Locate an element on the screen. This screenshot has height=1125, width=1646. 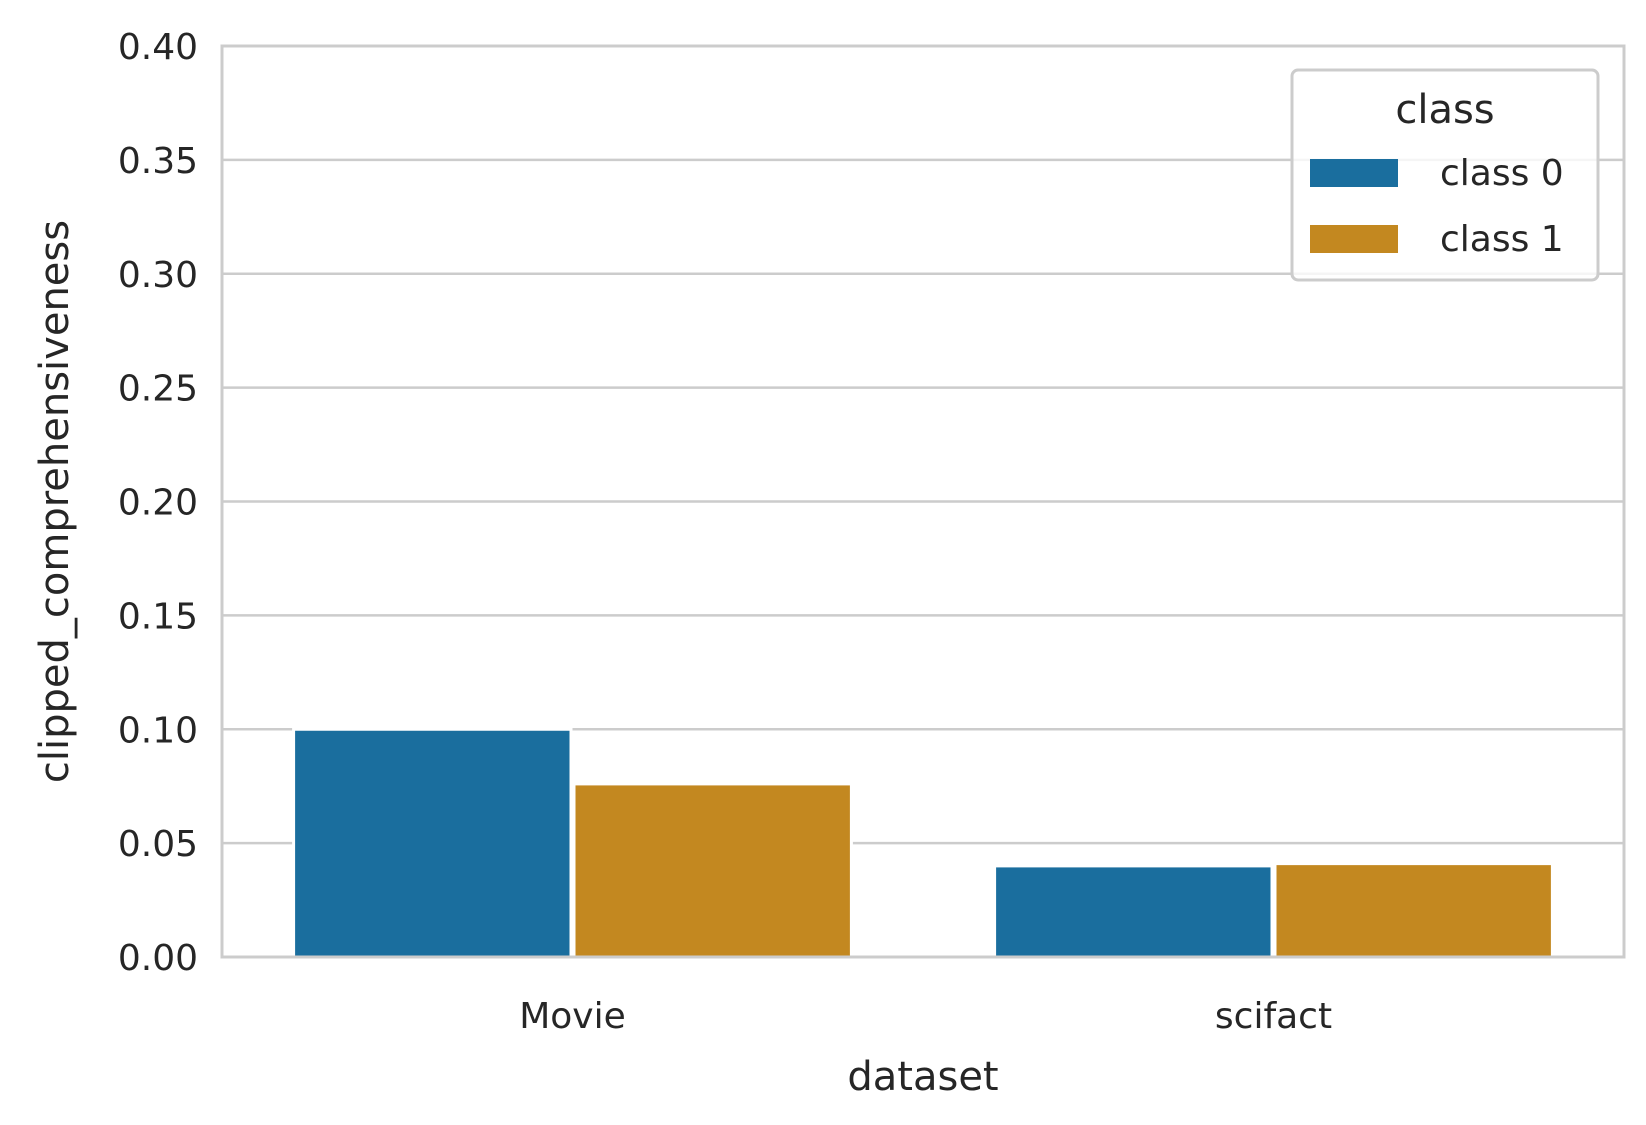
y-tick-label: 0.35 is located at coordinates (158, 161).